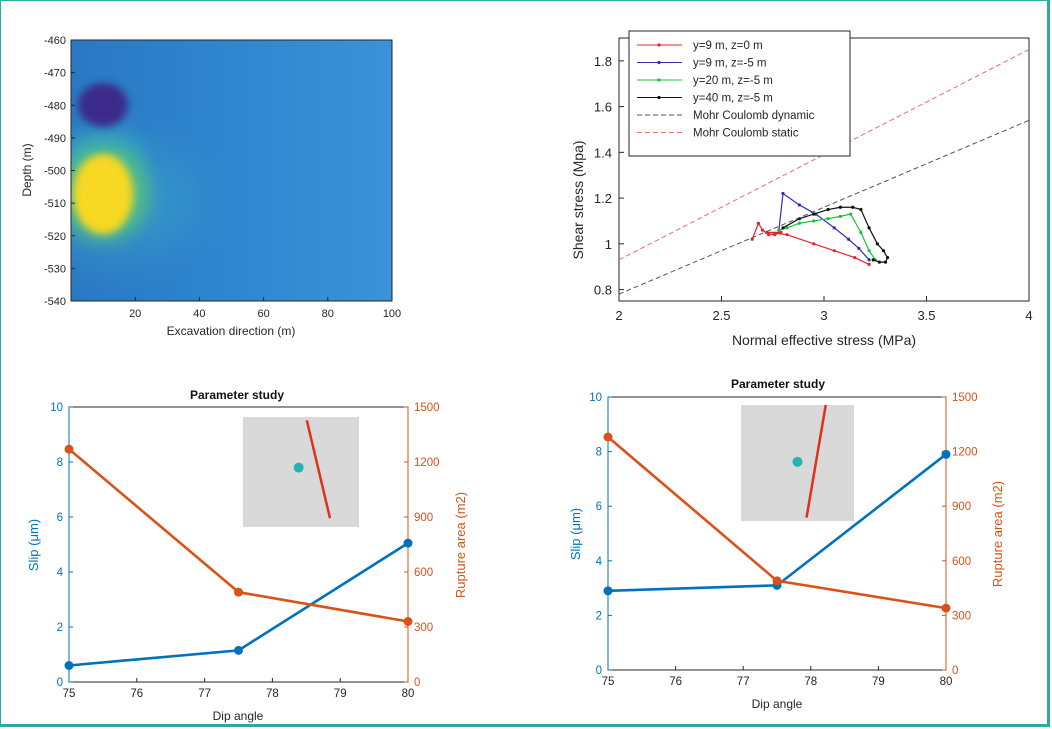 This screenshot has height=729, width=1052. I want to click on x-tick-label: 77, so click(204, 694).